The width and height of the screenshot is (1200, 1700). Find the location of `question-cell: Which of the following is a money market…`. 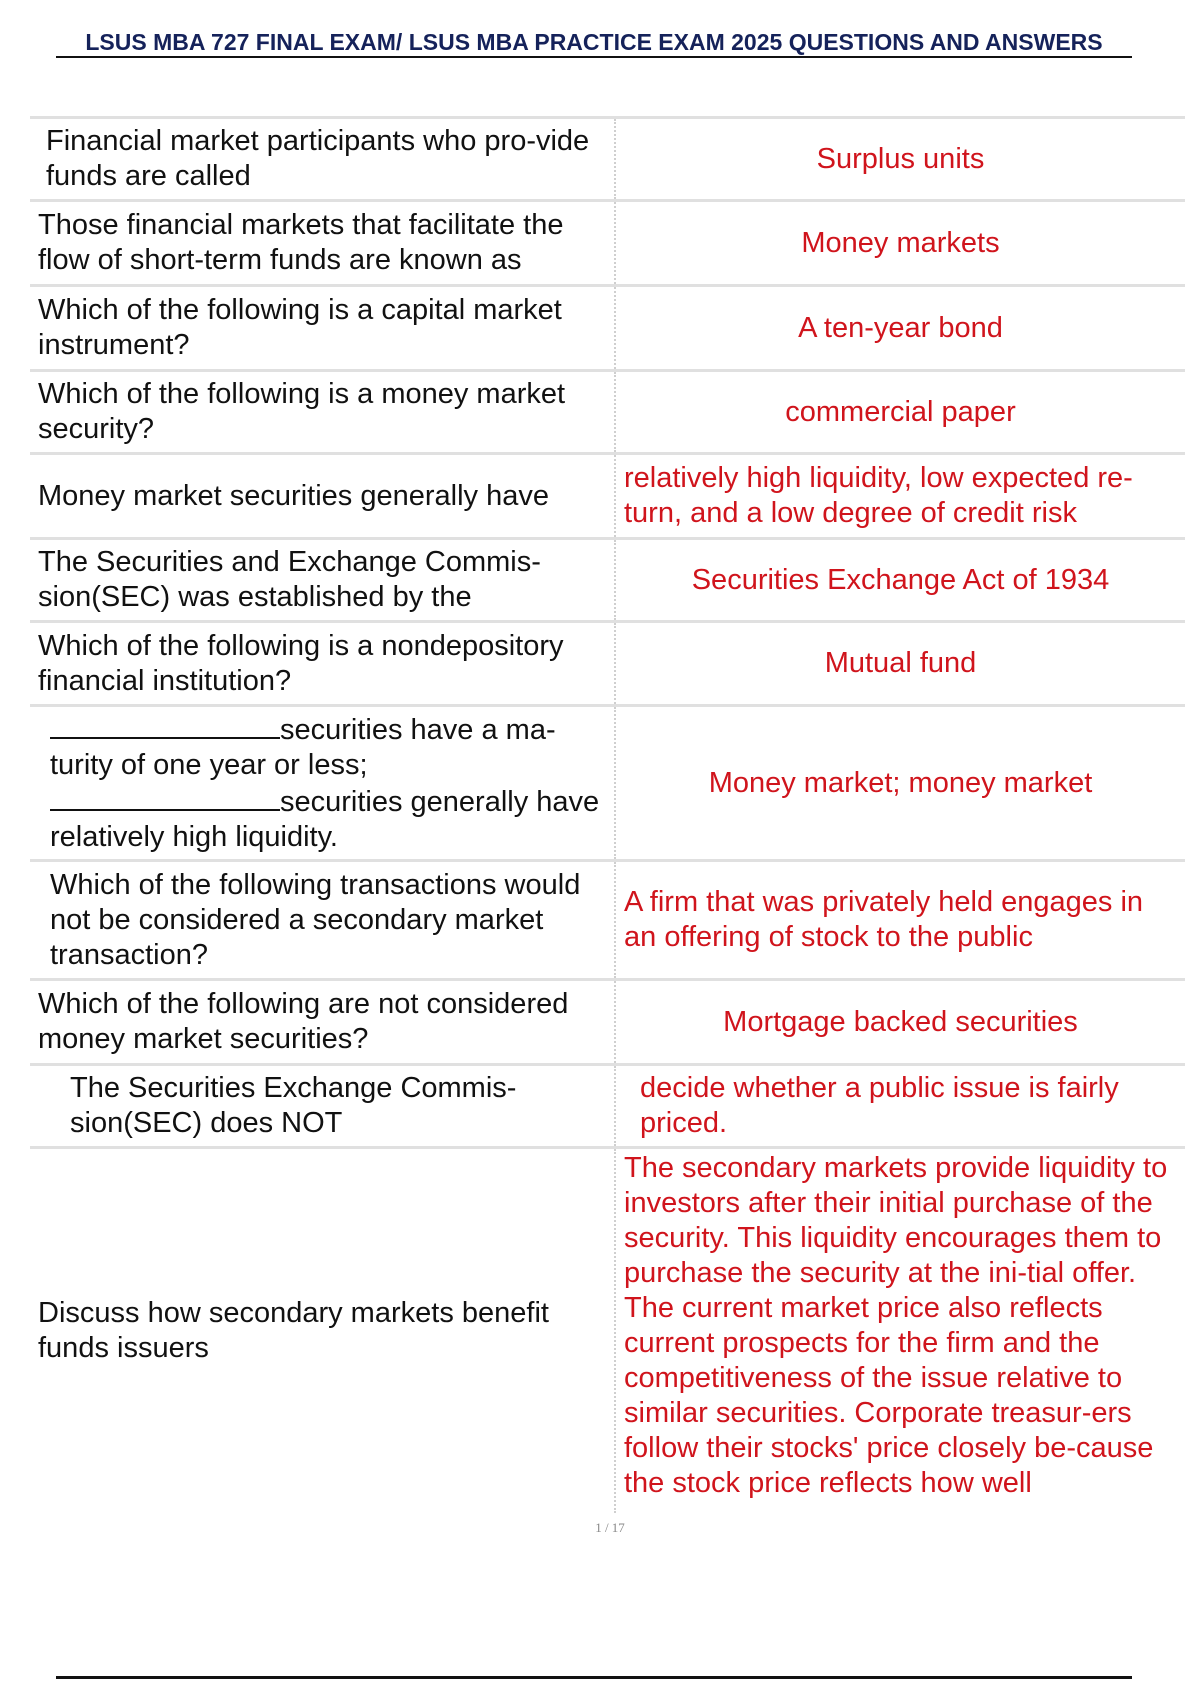

question-cell: Which of the following is a money market… is located at coordinates (323, 411).